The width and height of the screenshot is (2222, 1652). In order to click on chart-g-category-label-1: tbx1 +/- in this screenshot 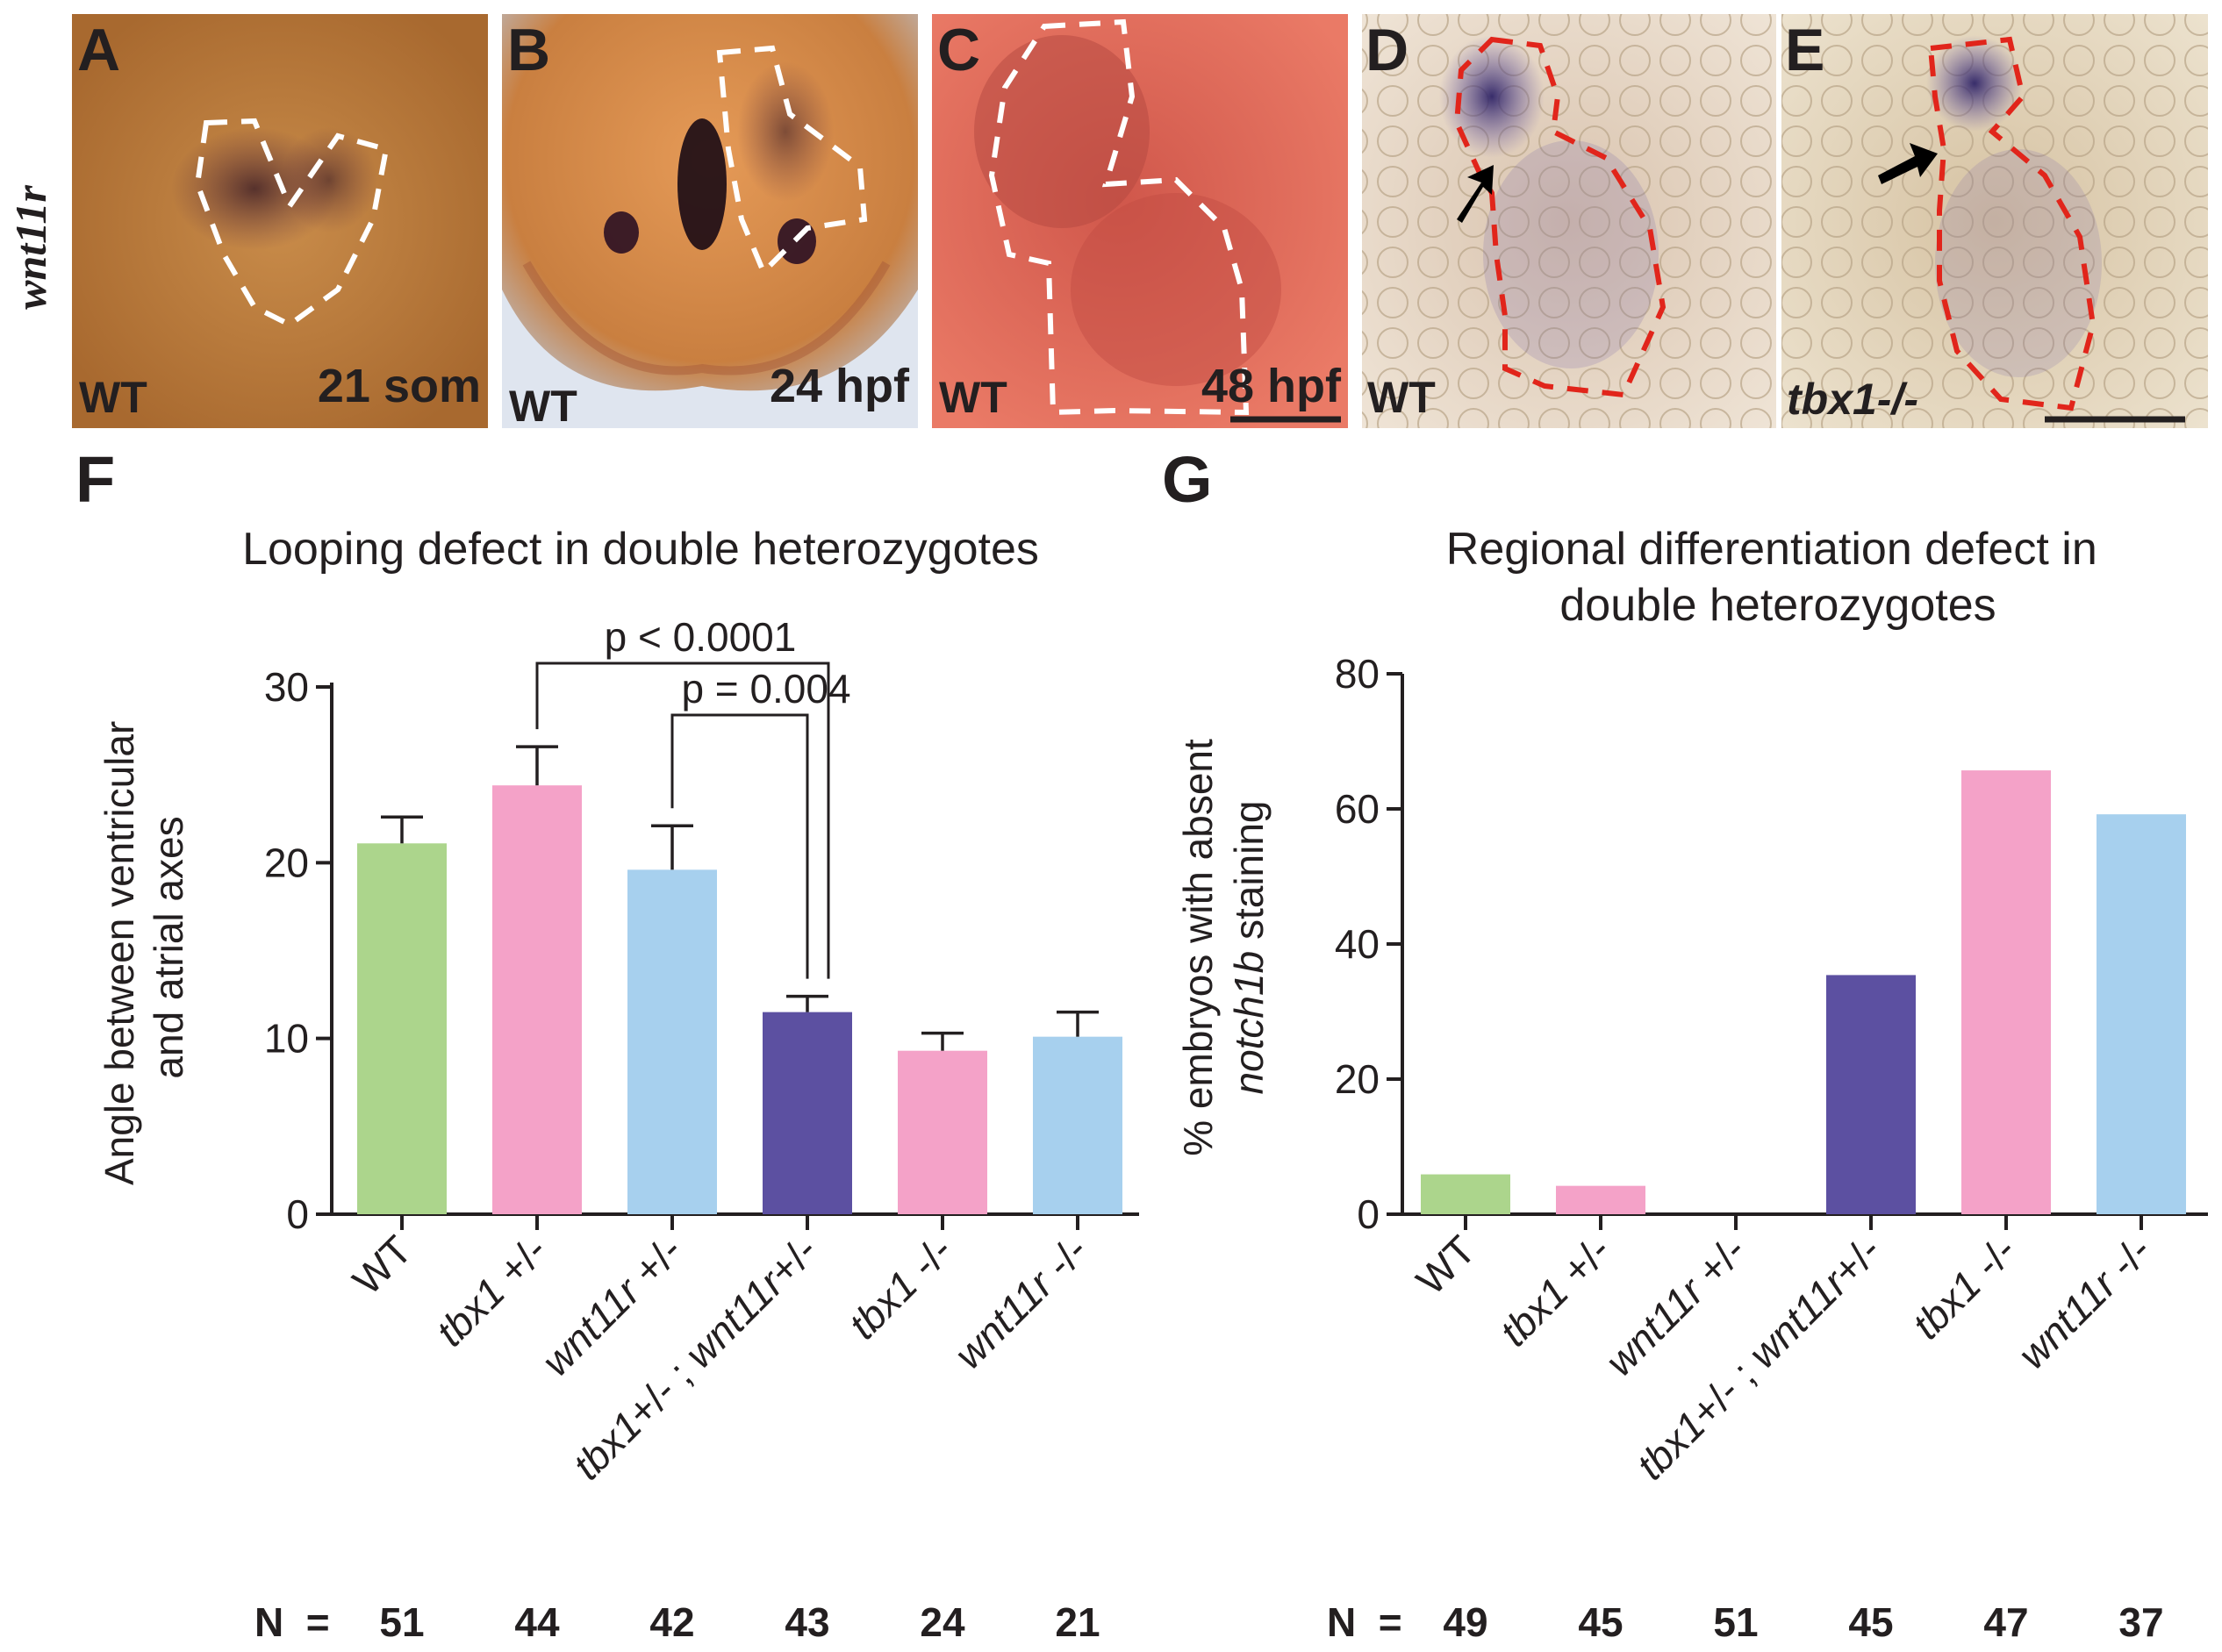, I will do `click(1555, 1291)`.